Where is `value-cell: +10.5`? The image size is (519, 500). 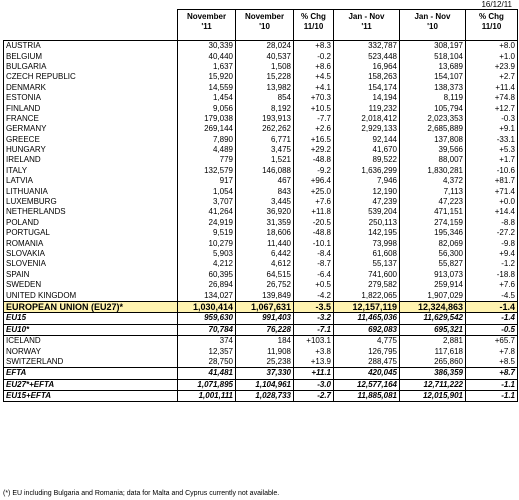 value-cell: +10.5 is located at coordinates (313, 108).